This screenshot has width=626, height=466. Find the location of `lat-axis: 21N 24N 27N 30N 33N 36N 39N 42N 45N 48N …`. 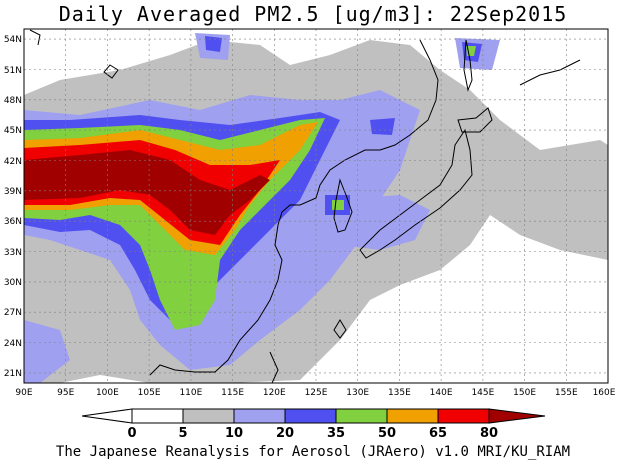

lat-axis: 21N 24N 27N 30N 33N 36N 39N 42N 45N 48N … is located at coordinates (13, 207).